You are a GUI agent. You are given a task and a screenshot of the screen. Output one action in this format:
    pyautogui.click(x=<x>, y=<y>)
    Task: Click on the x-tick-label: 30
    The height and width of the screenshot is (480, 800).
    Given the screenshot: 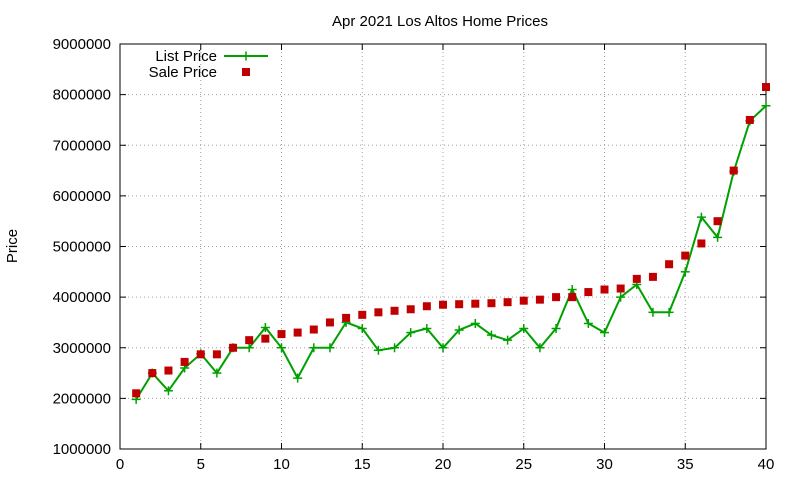 What is the action you would take?
    pyautogui.click(x=604, y=464)
    